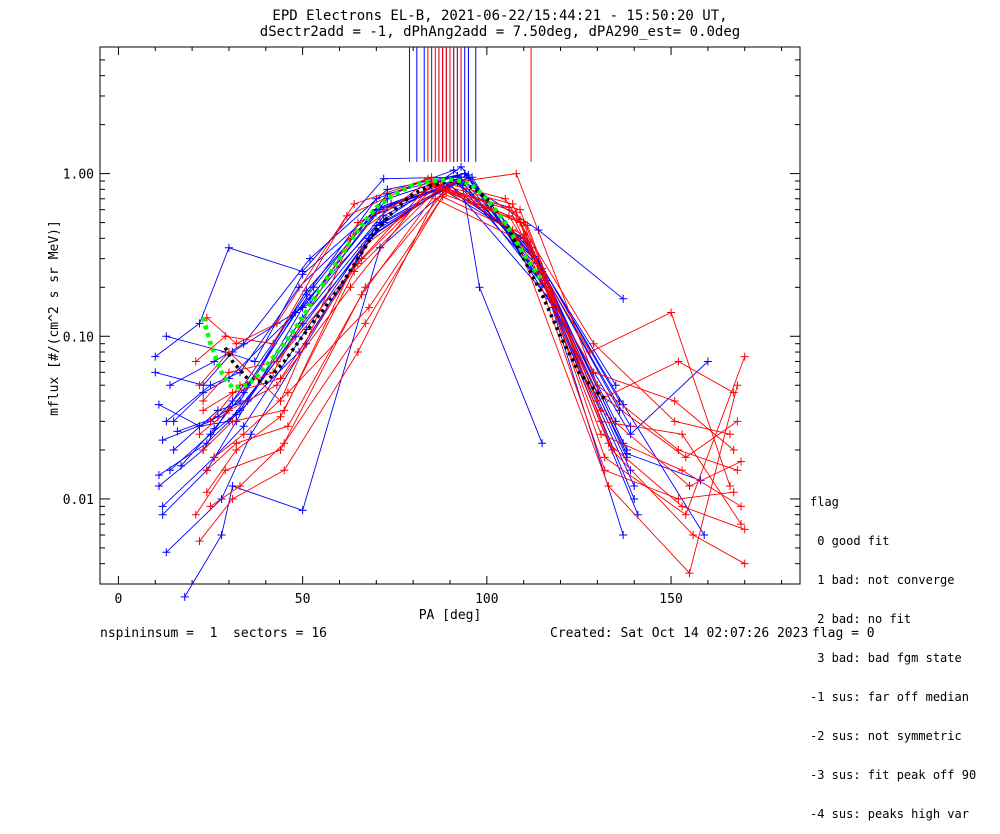 The width and height of the screenshot is (1000, 834). What do you see at coordinates (303, 599) in the screenshot?
I see `x-tick-label: 50` at bounding box center [303, 599].